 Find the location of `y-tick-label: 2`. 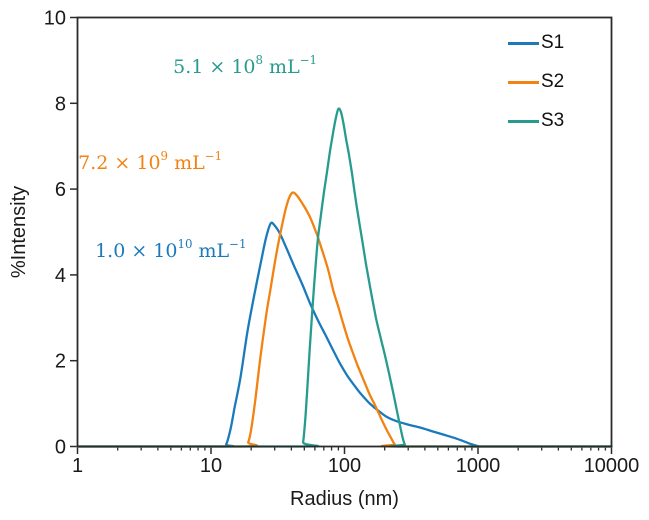

y-tick-label: 2 is located at coordinates (60, 362).